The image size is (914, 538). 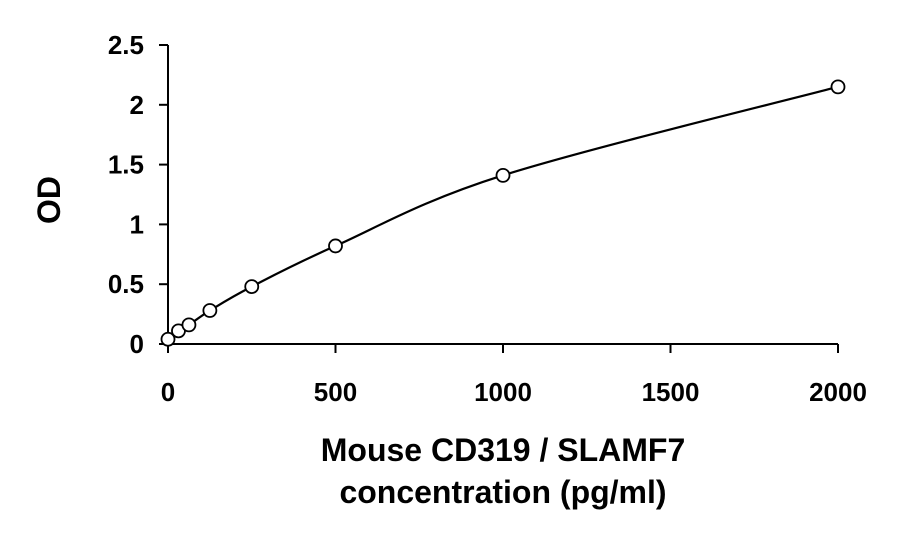 What do you see at coordinates (126, 165) in the screenshot?
I see `y-tick-label: 1.5` at bounding box center [126, 165].